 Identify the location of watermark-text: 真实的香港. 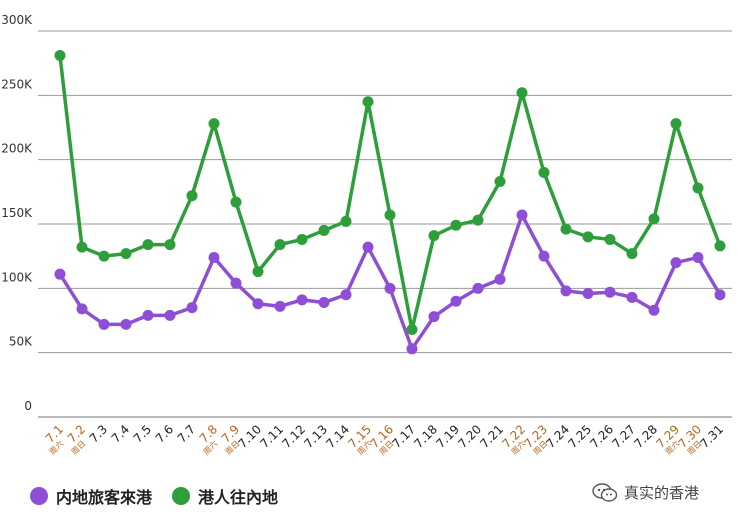
(662, 493).